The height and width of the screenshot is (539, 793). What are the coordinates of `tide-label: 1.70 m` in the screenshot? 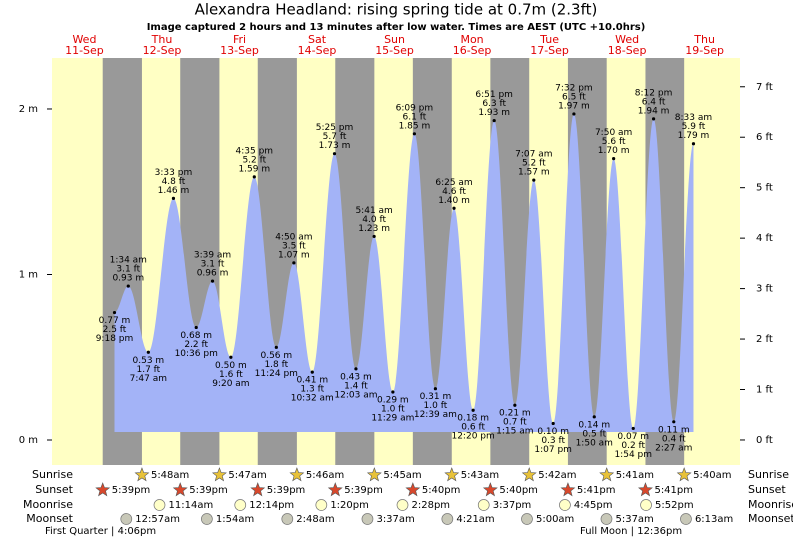 It's located at (614, 151).